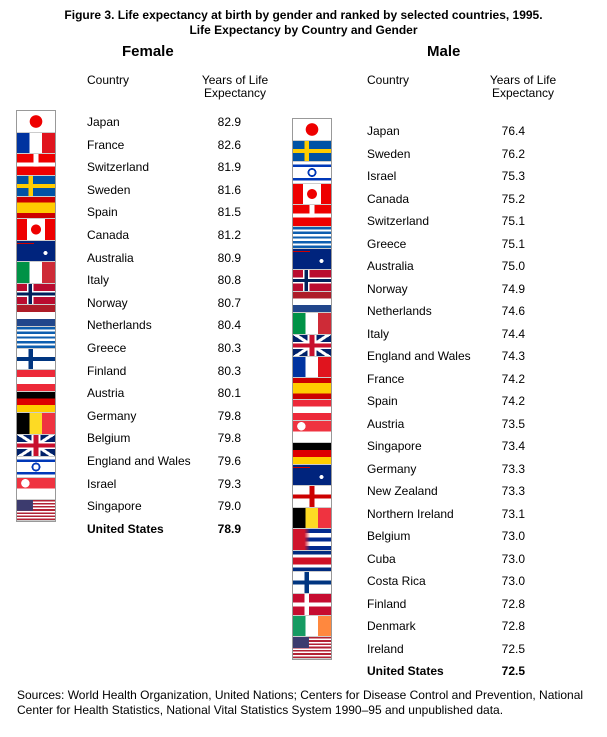 This screenshot has width=607, height=737. Describe the element at coordinates (513, 423) in the screenshot. I see `table-cell: 73.5` at that location.